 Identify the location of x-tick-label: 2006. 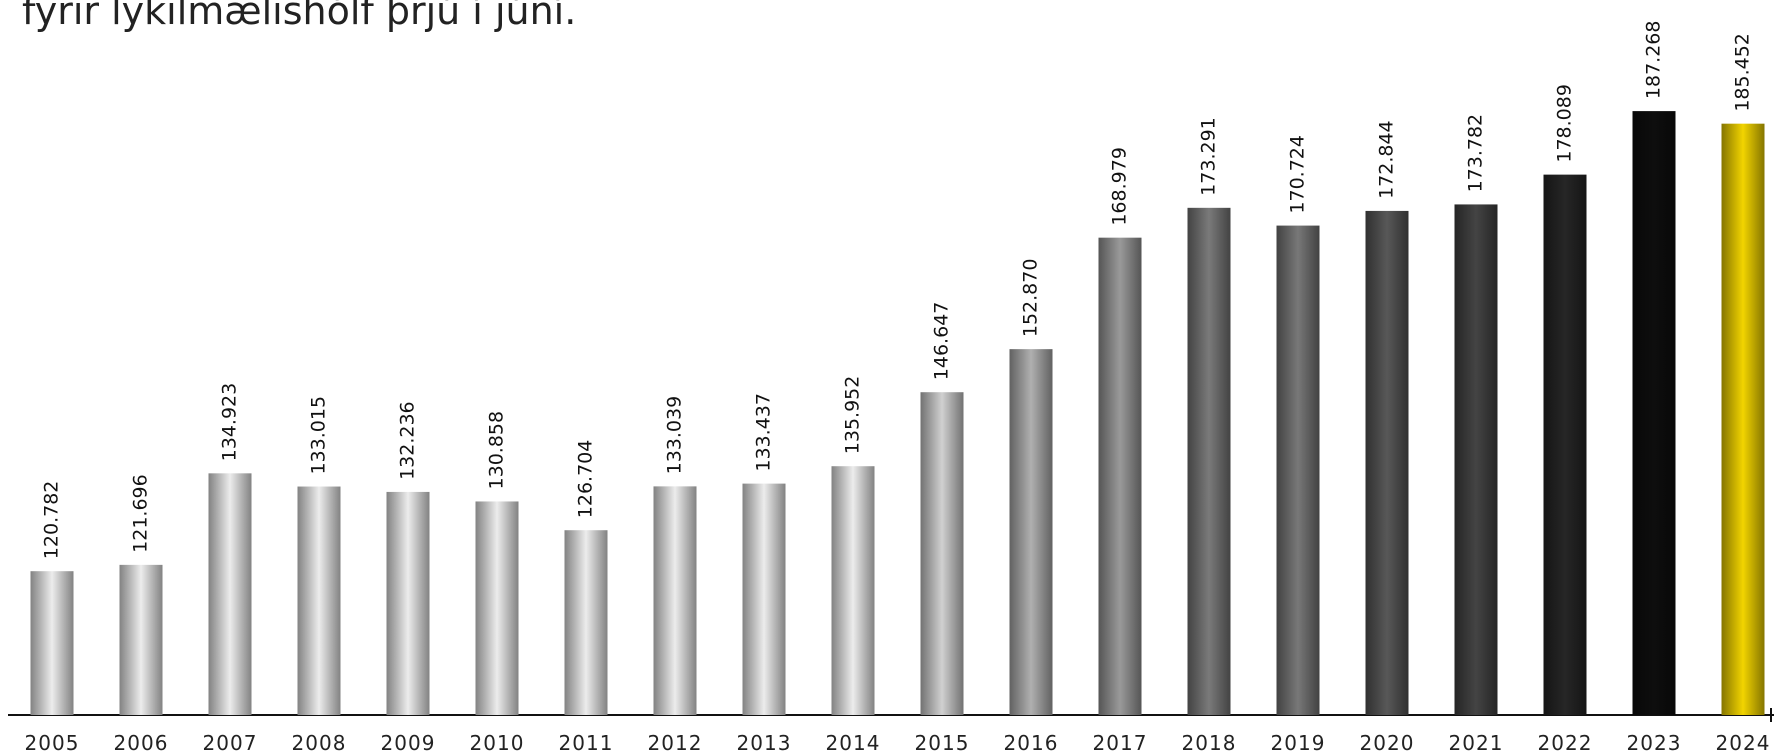
(141, 743).